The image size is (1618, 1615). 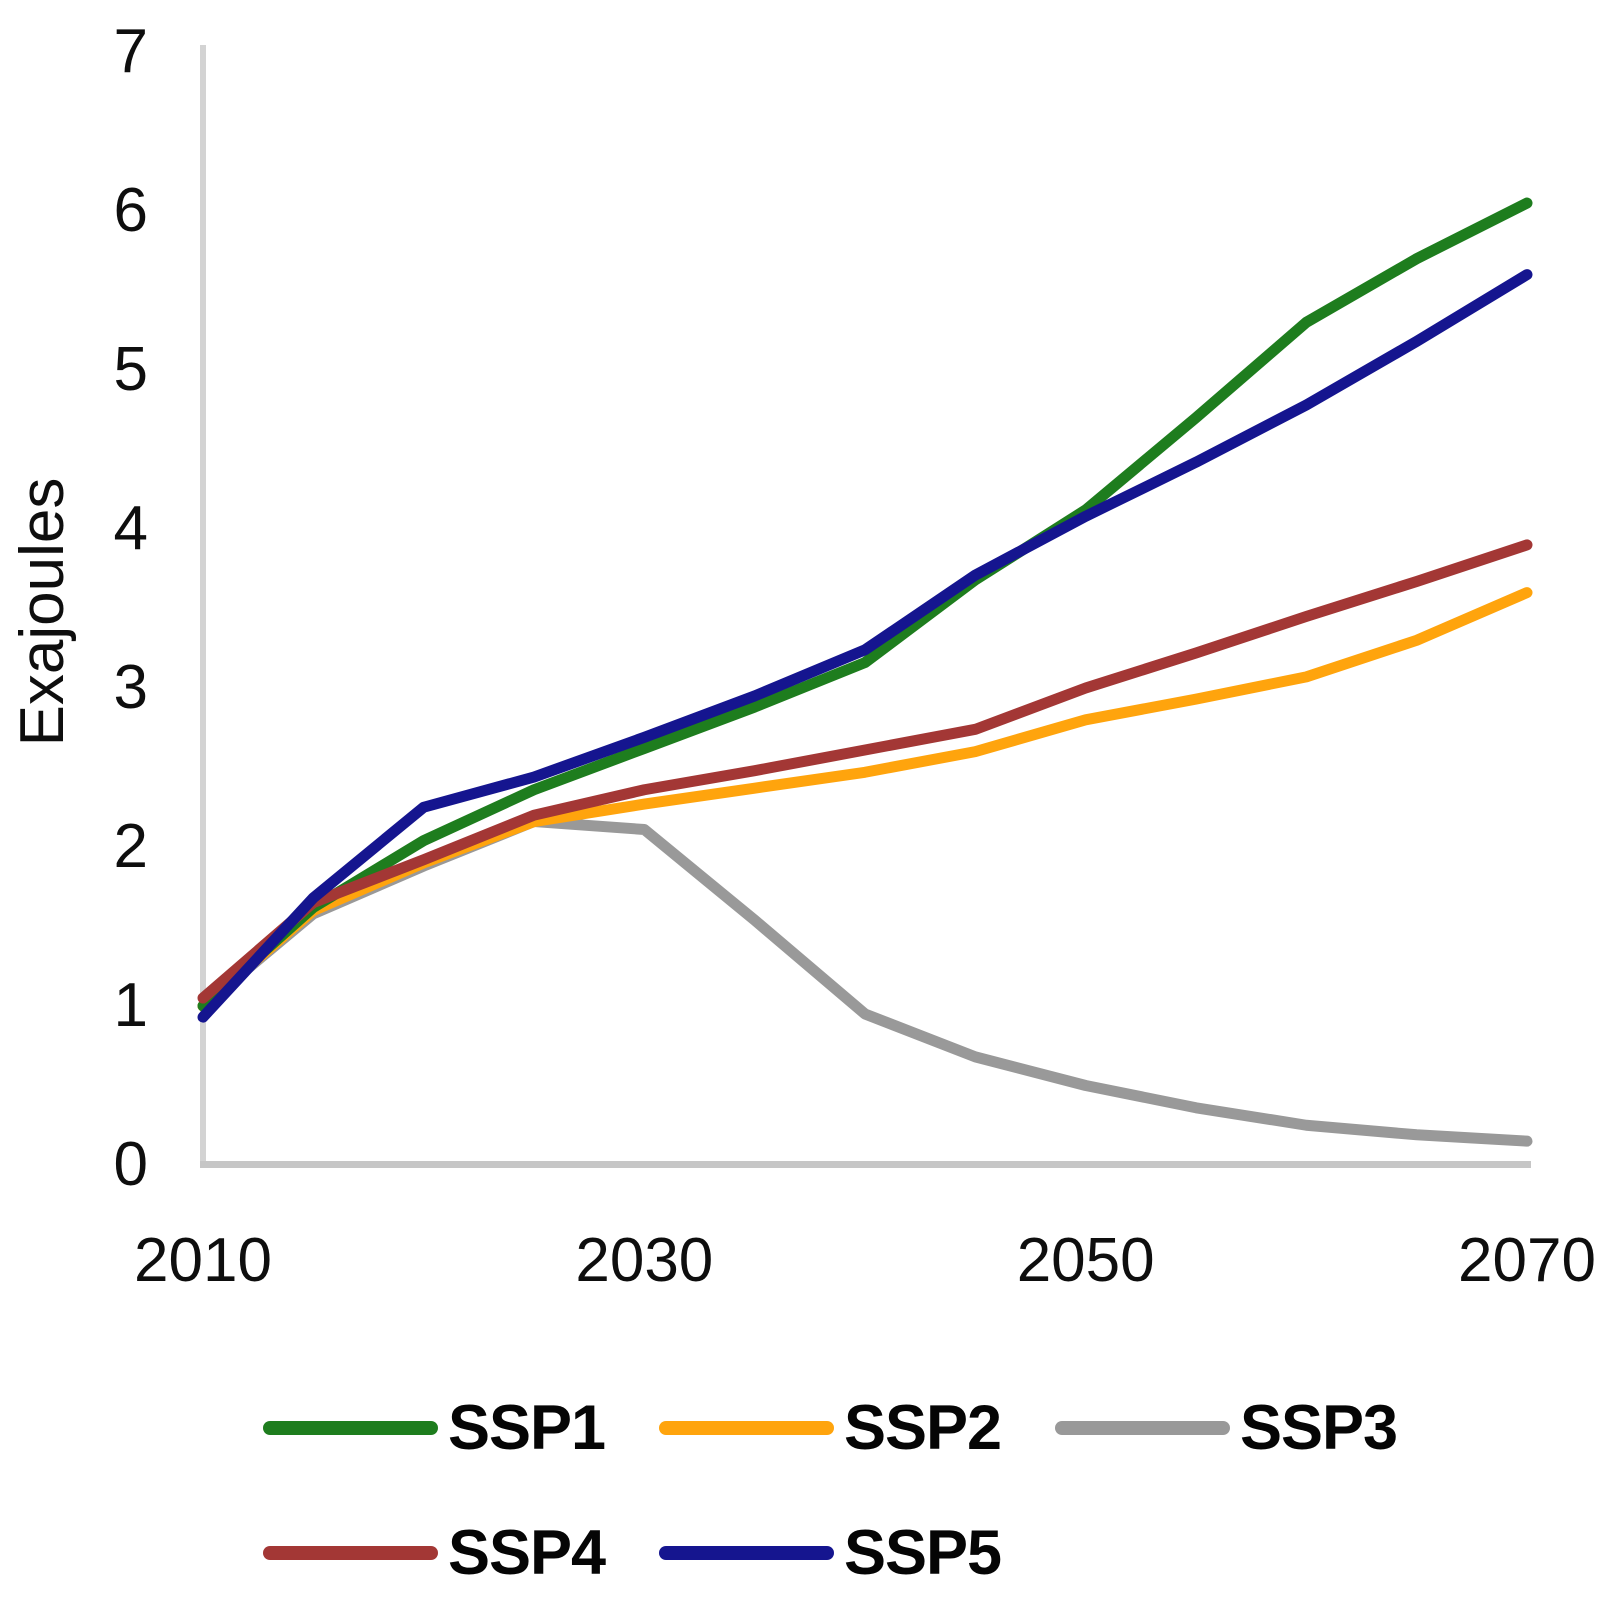 I want to click on y-axis-line, so click(x=203, y=606).